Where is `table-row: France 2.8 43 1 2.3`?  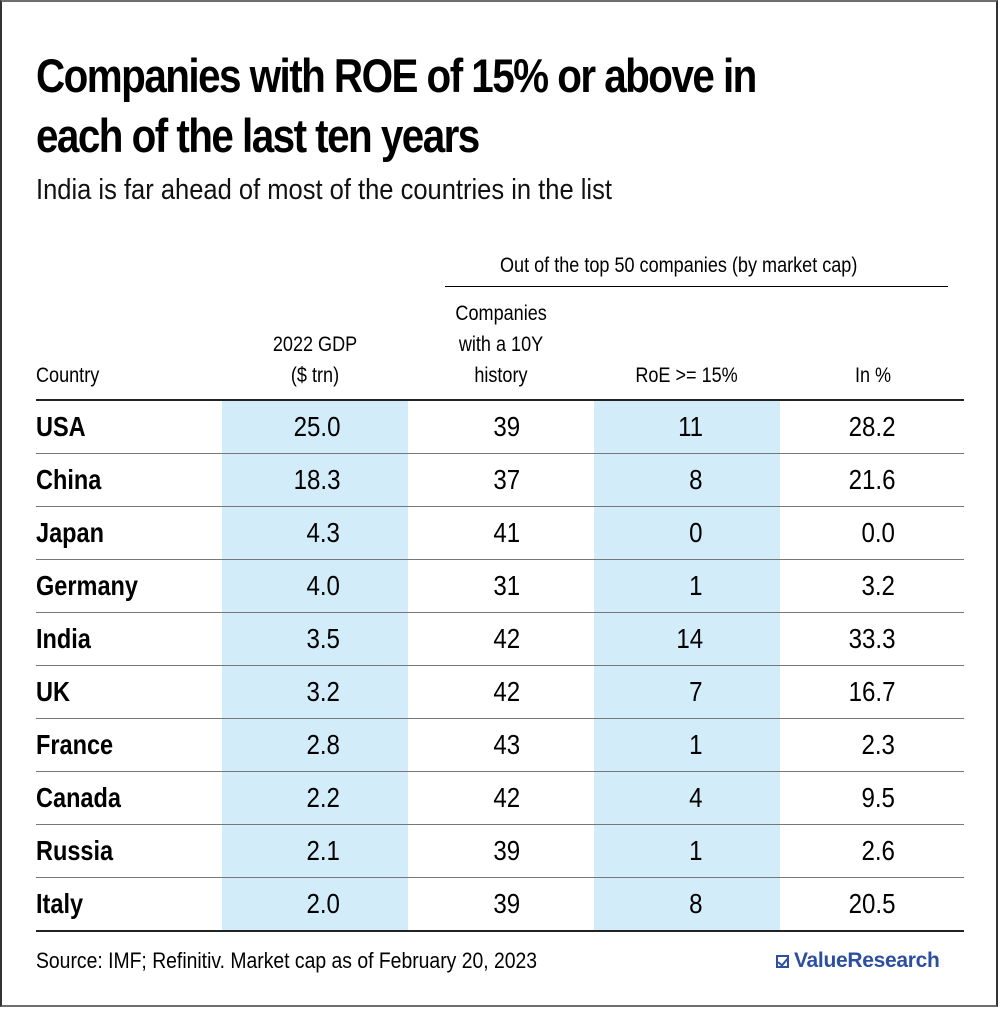
table-row: France 2.8 43 1 2.3 is located at coordinates (500, 745).